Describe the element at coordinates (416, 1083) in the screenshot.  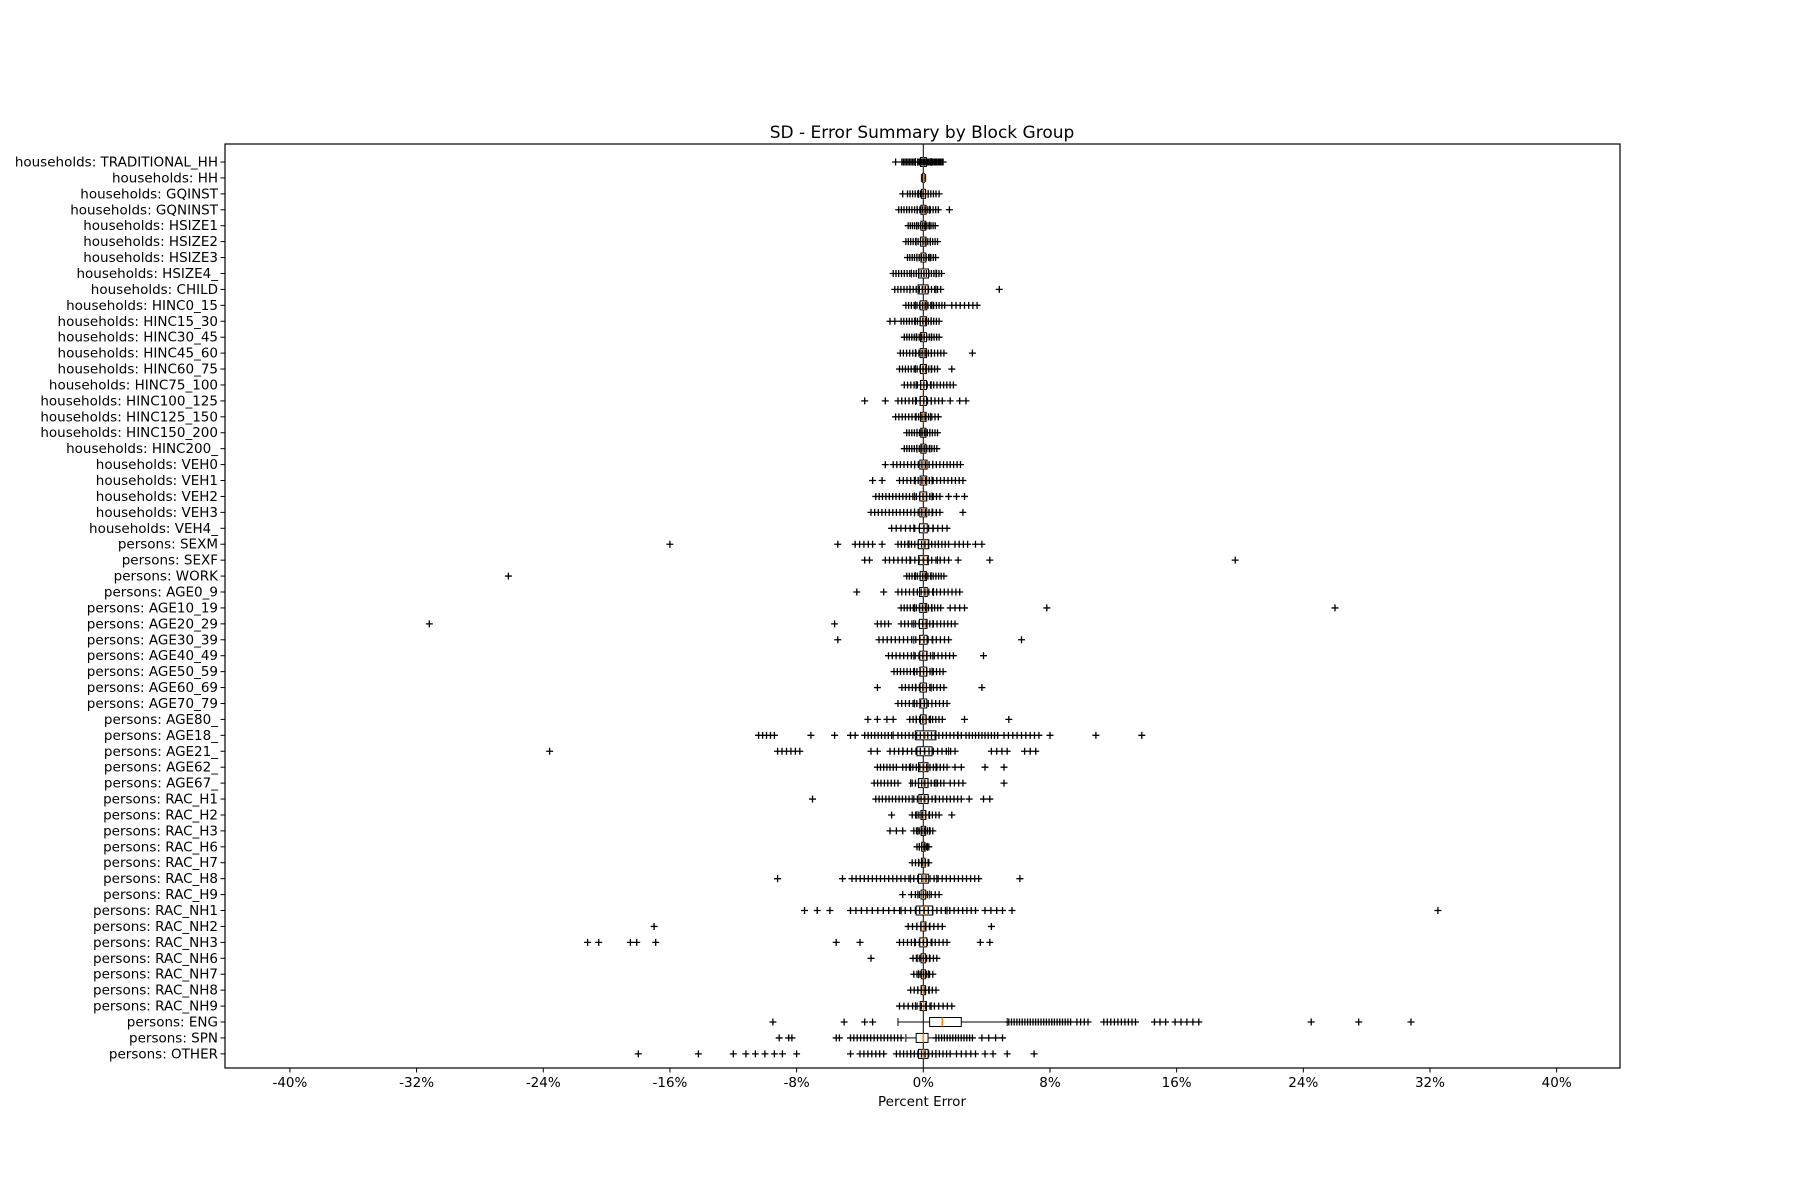
I see `x-tick-label: -32%` at that location.